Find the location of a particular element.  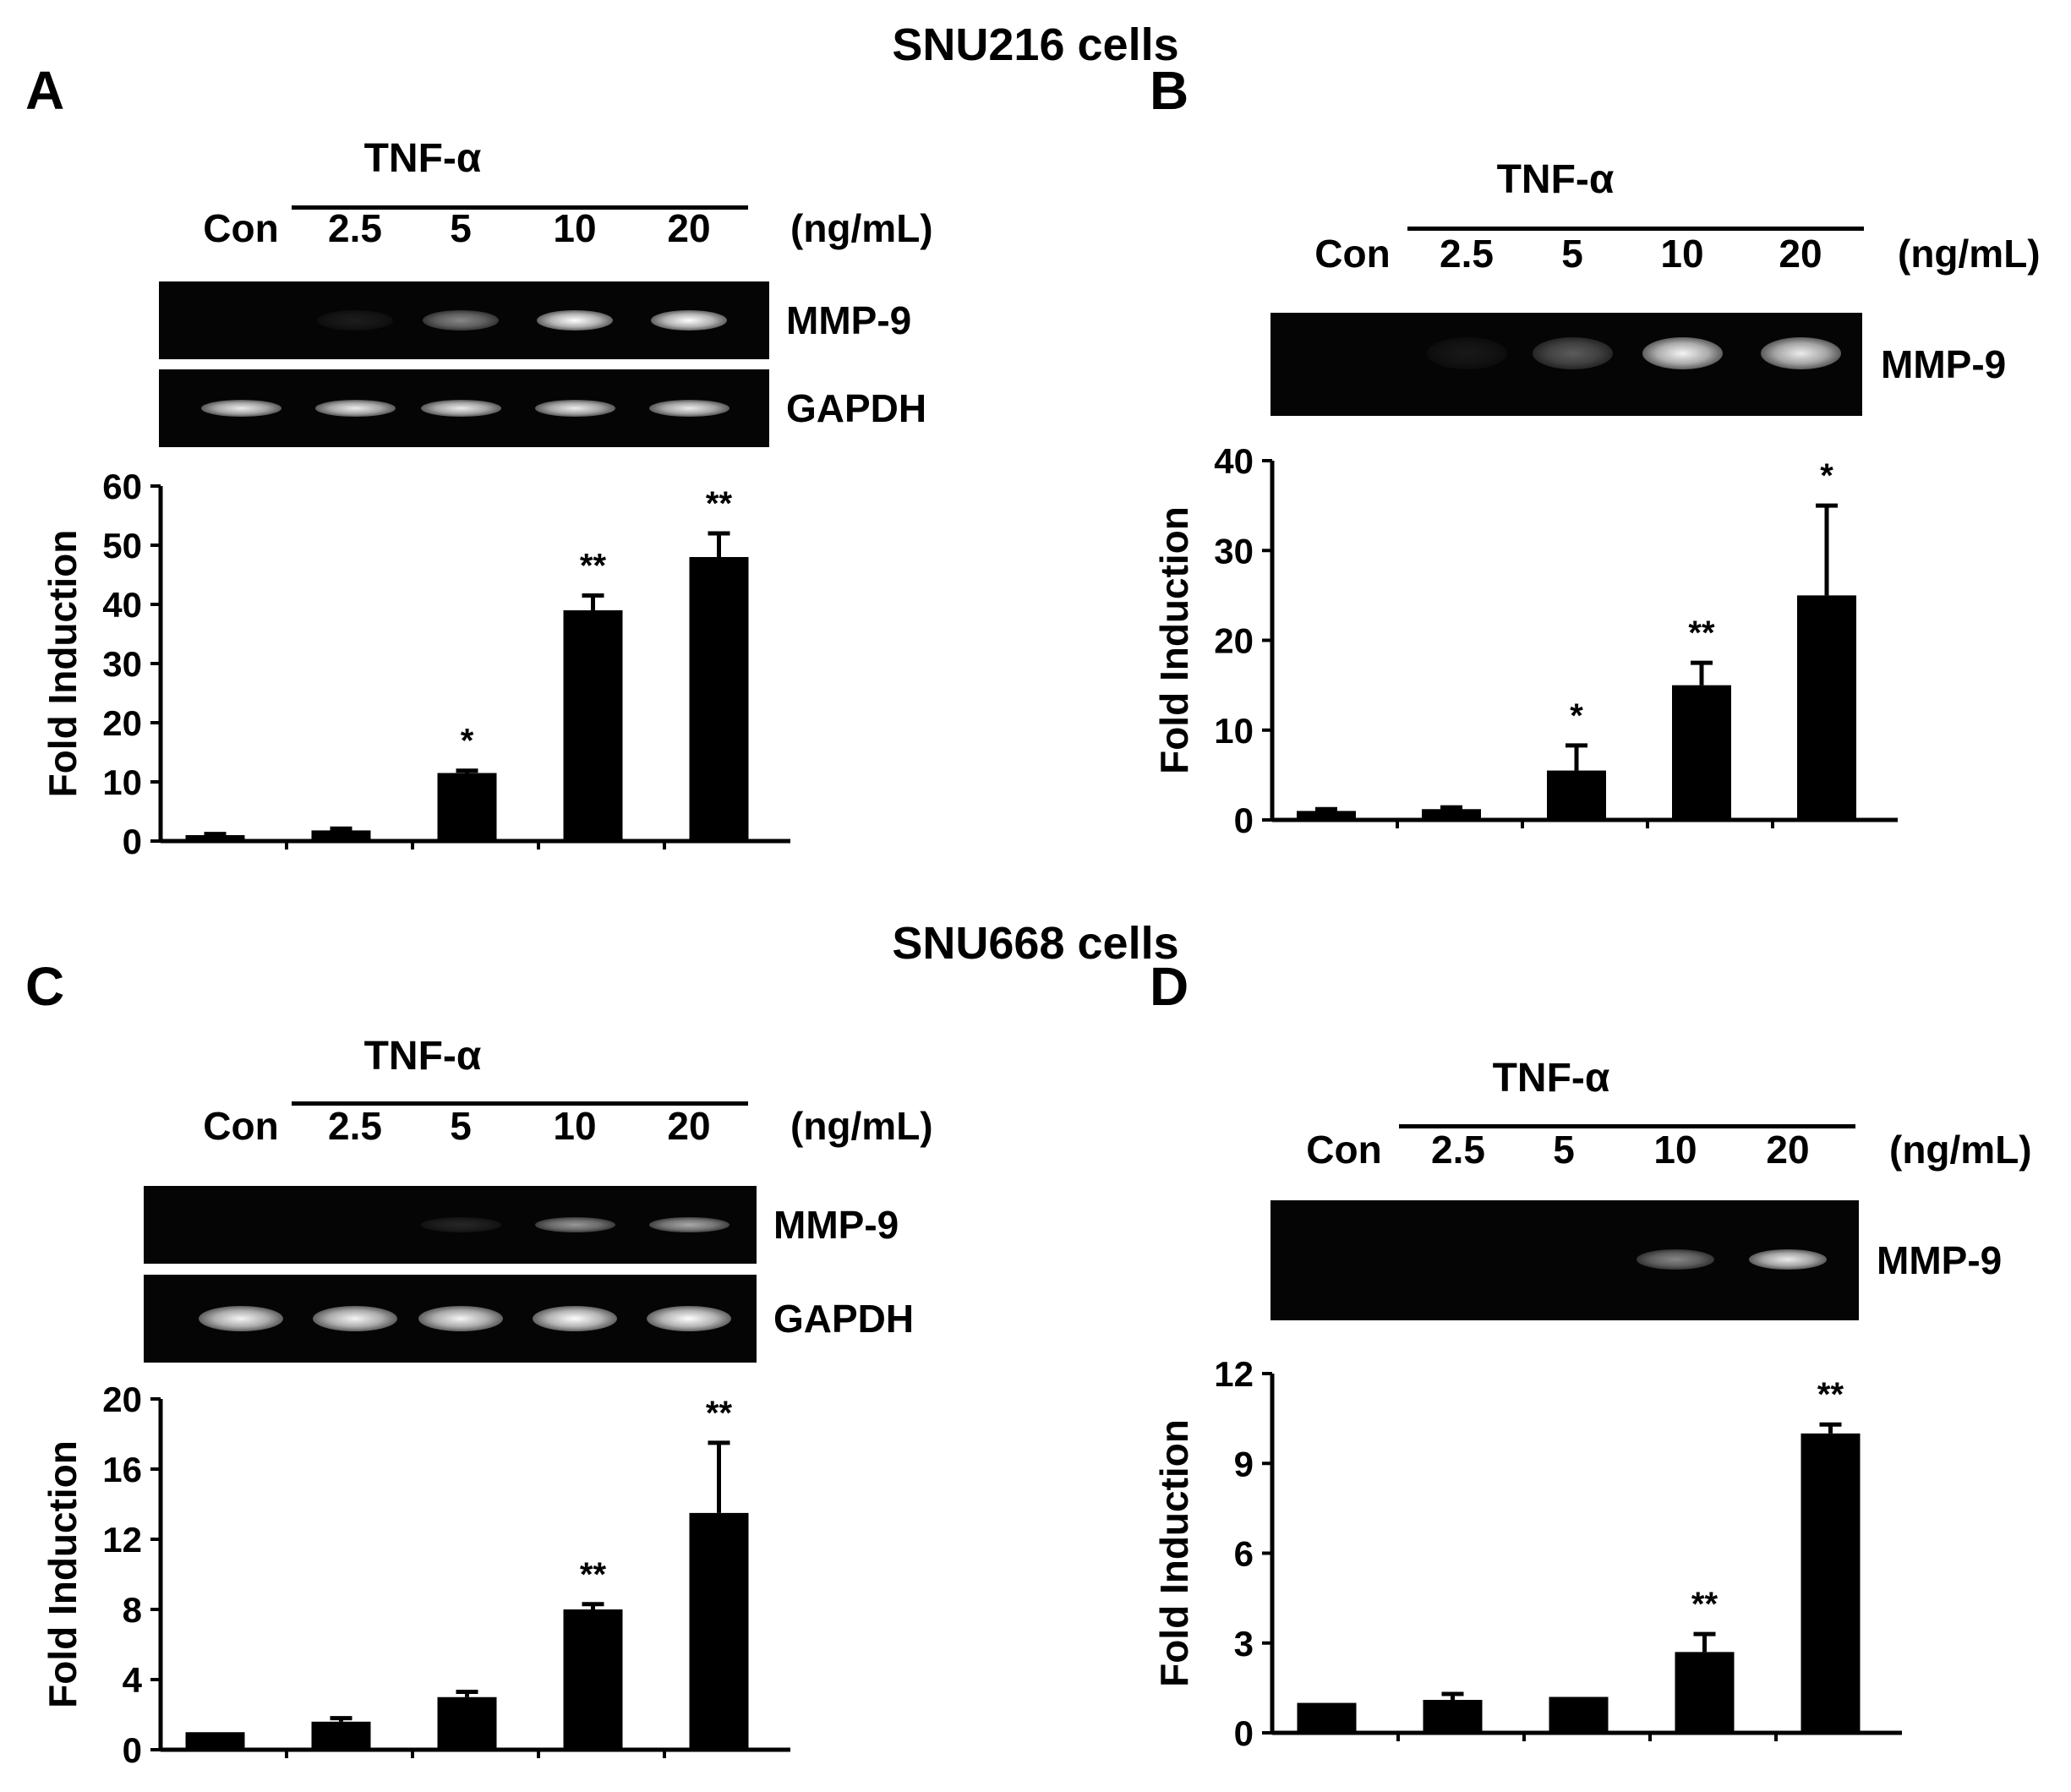

gel-label-a-gapdh: GAPDH is located at coordinates (856, 408).